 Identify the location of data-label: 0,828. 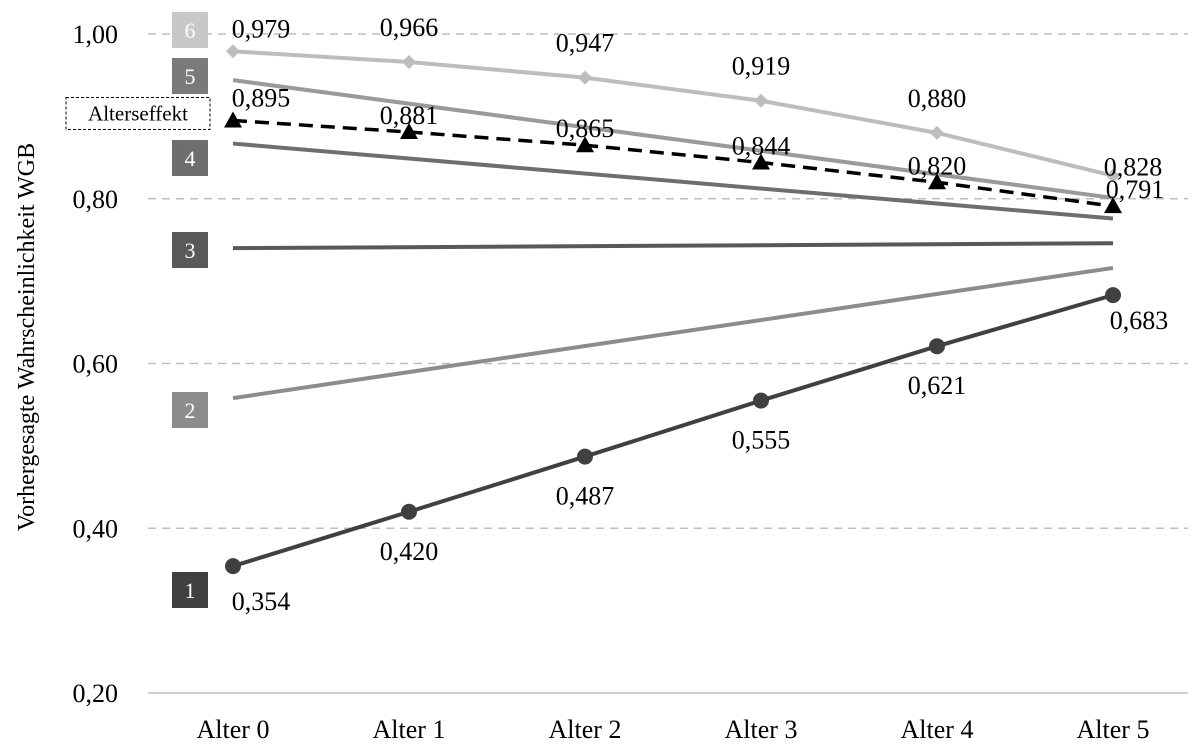
(1133, 167).